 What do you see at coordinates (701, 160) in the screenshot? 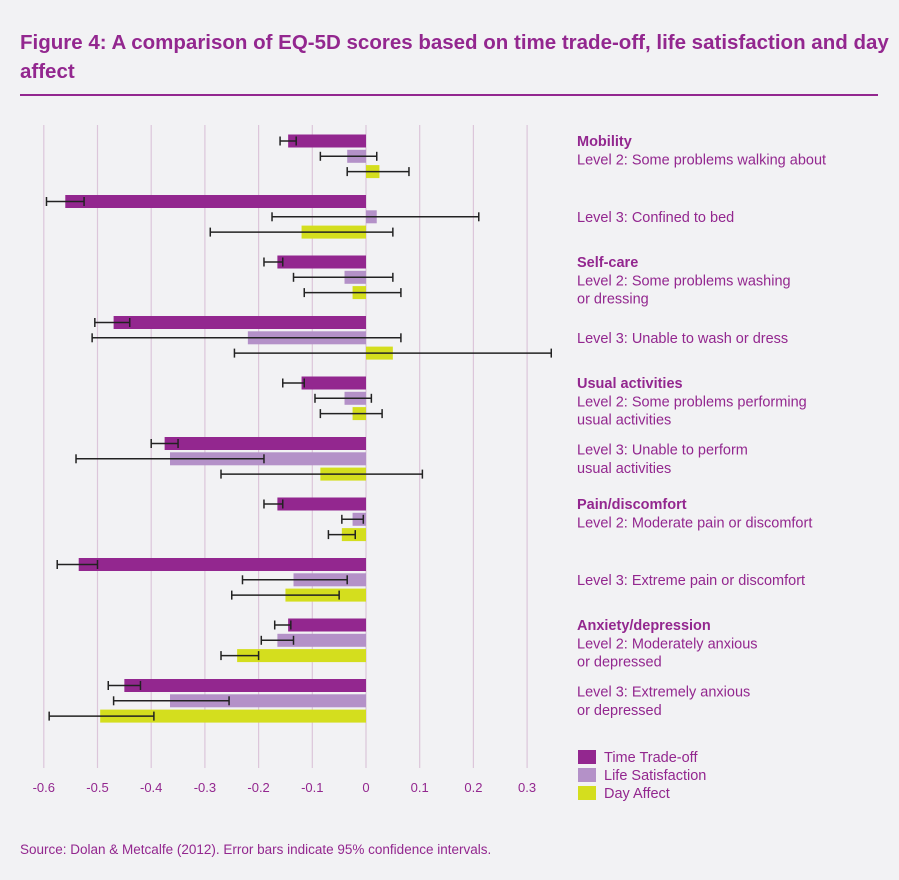
I see `level-label: Level 2: Some problems walking about` at bounding box center [701, 160].